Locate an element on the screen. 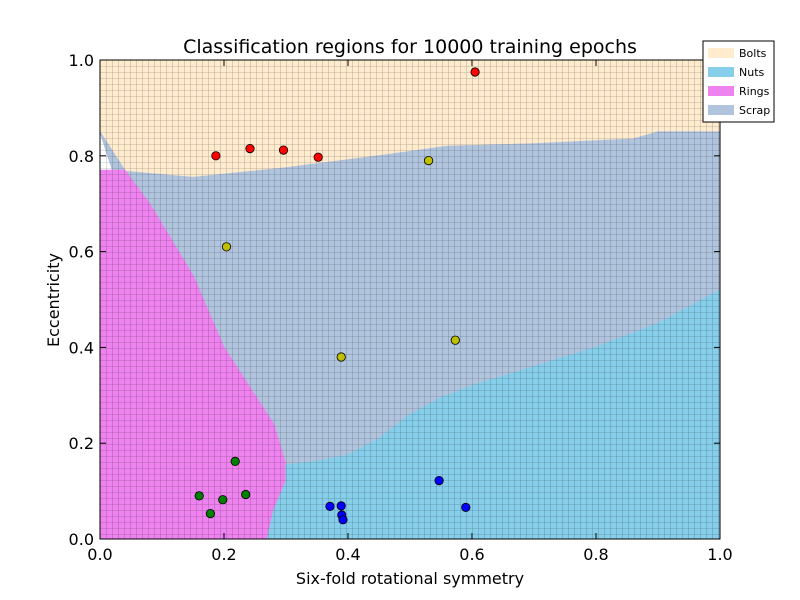 Image resolution: width=800 pixels, height=600 pixels. y-tick-label: 0.0 is located at coordinates (81, 539).